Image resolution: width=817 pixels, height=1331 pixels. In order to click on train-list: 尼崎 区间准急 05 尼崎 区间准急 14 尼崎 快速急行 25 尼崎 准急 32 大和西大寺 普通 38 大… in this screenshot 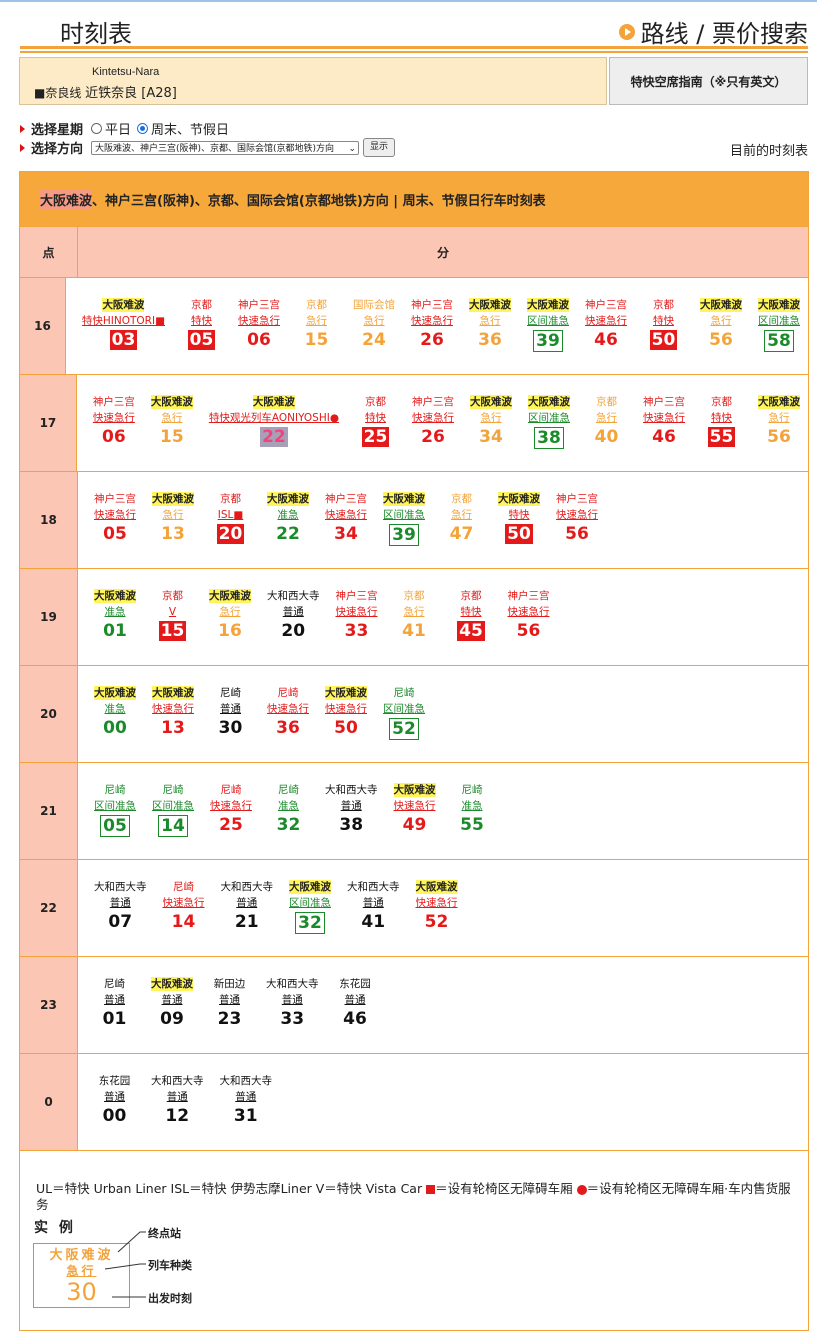, I will do `click(443, 811)`.